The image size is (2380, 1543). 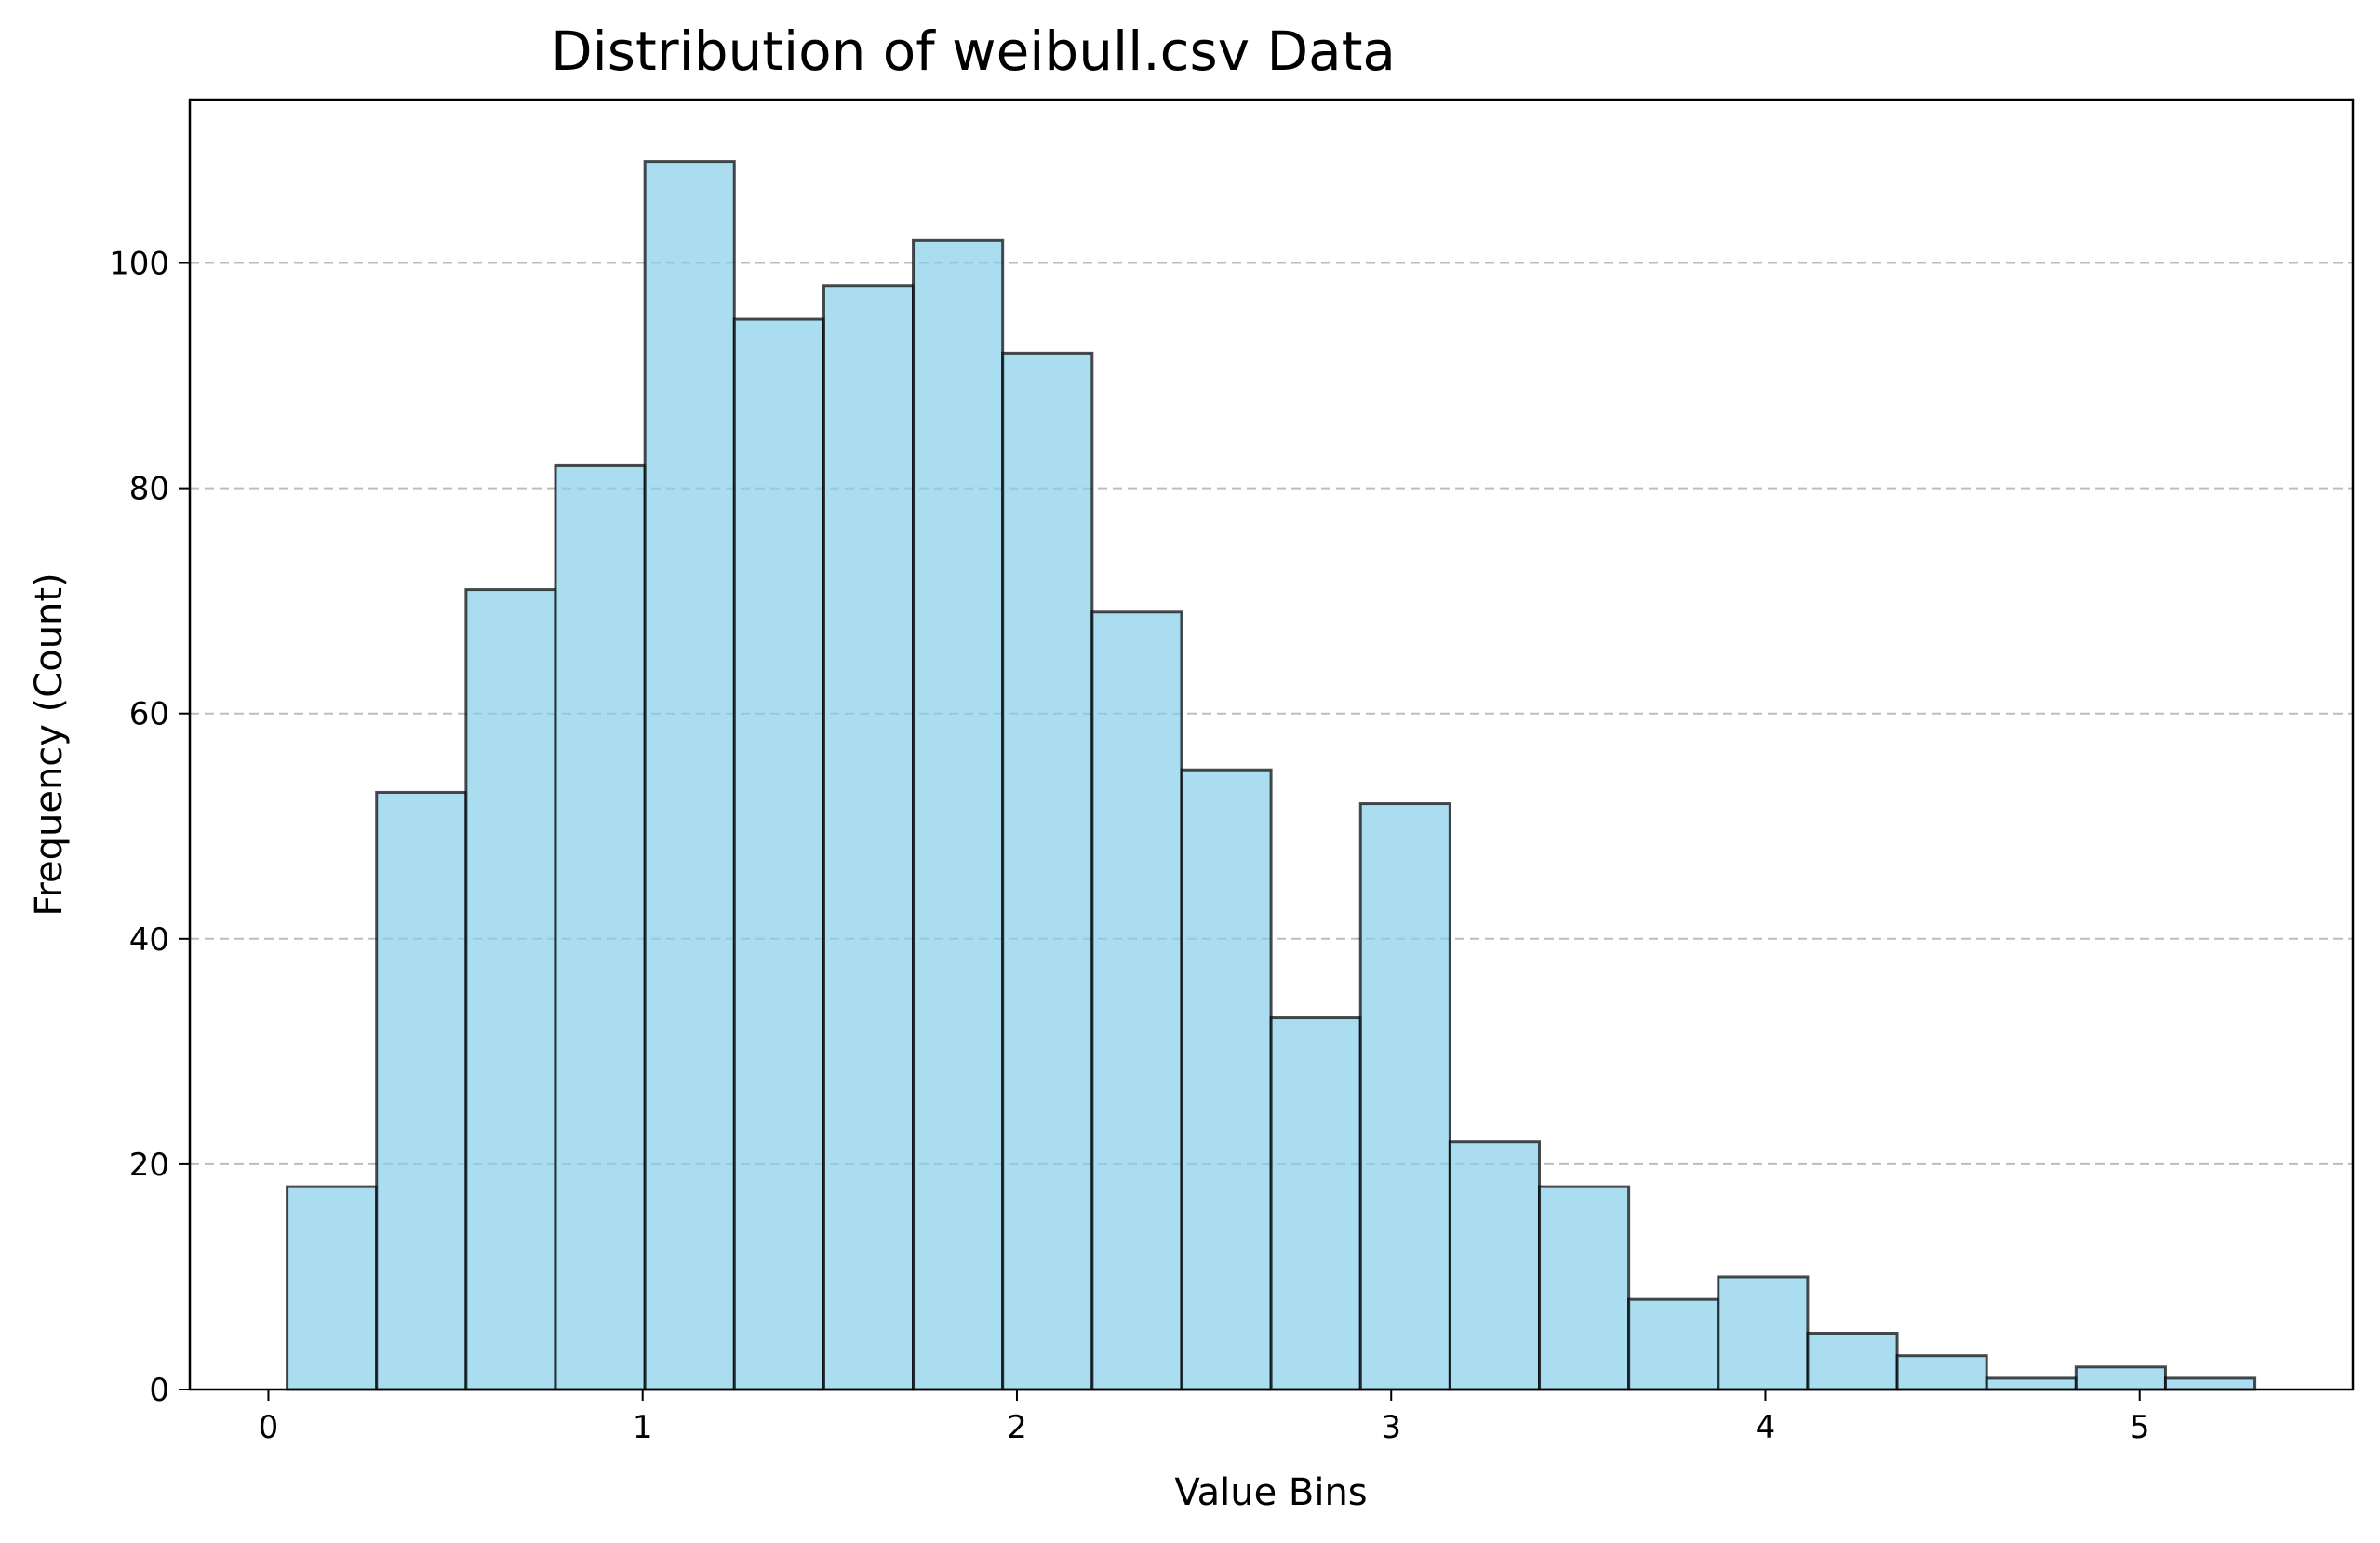 I want to click on y-tick-label: 80, so click(x=149, y=489).